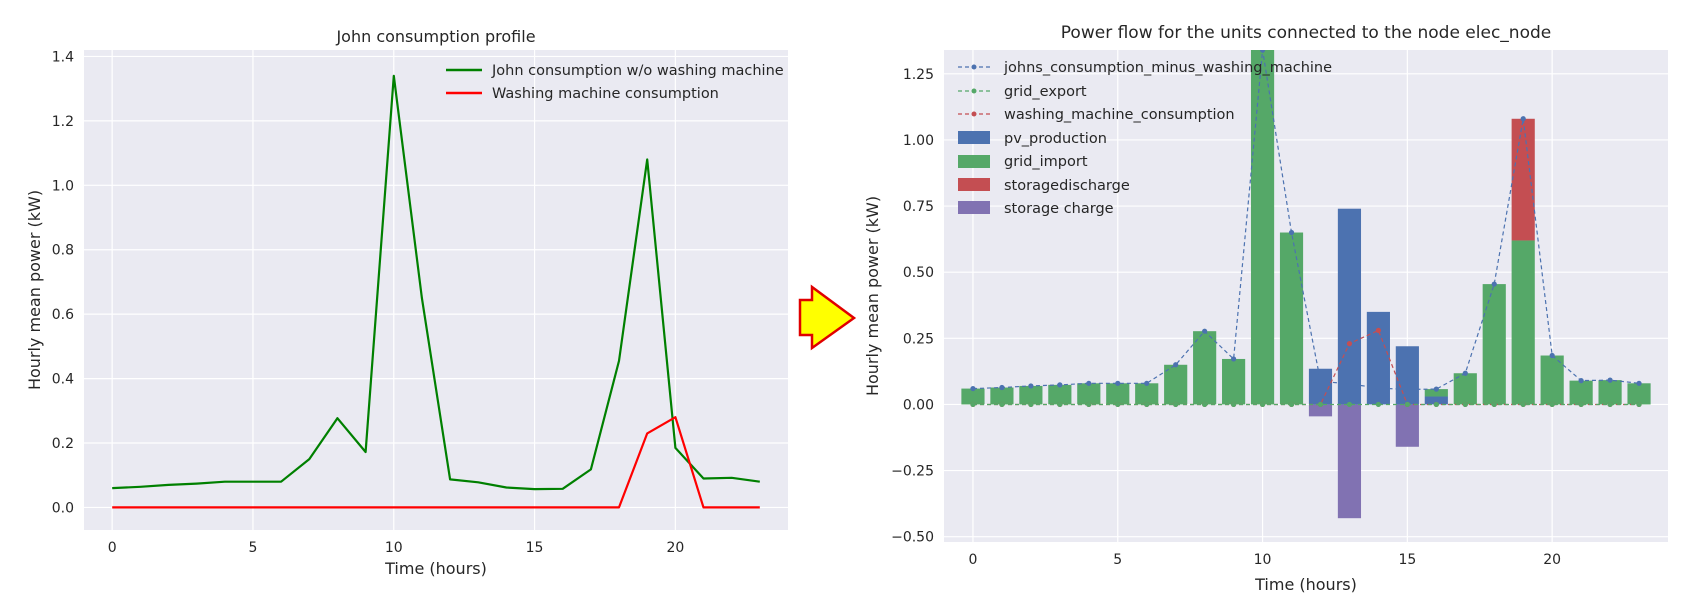 The width and height of the screenshot is (1682, 608). What do you see at coordinates (63, 122) in the screenshot?
I see `y-tick-label: 1.2` at bounding box center [63, 122].